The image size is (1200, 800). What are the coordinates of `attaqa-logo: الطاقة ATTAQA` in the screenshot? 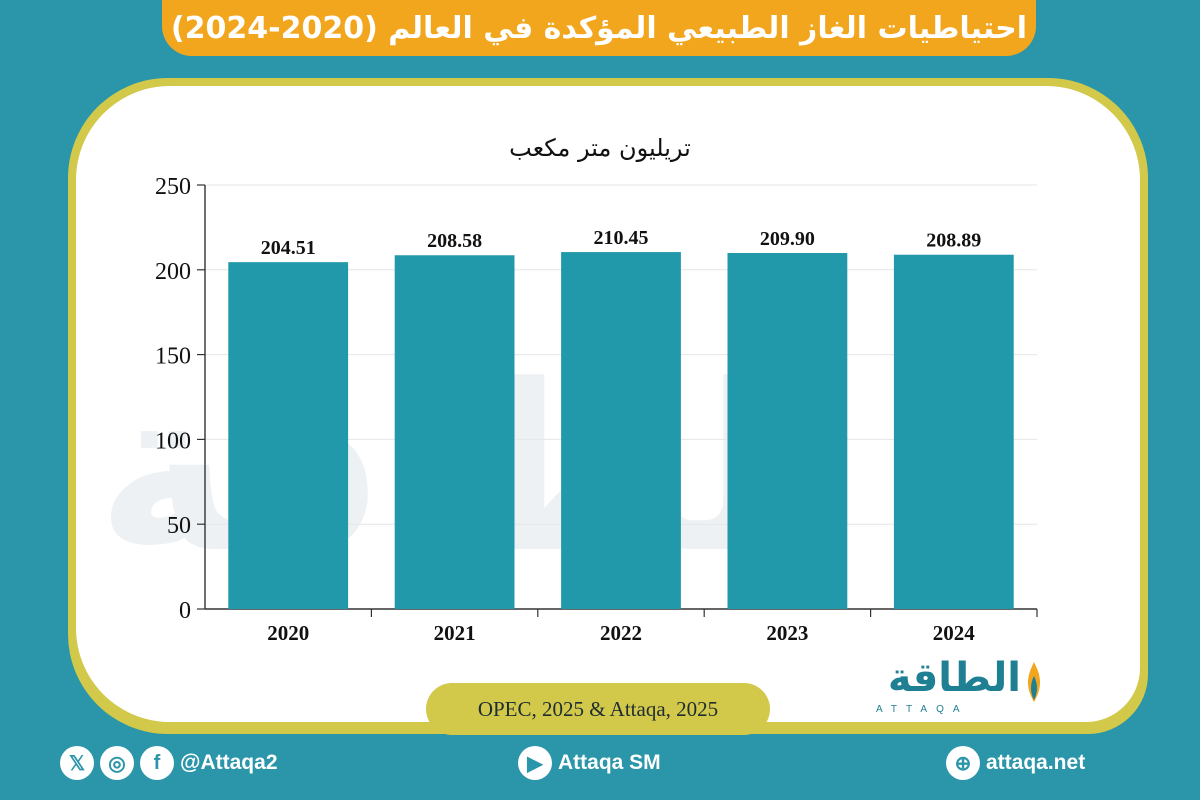 It's located at (954, 688).